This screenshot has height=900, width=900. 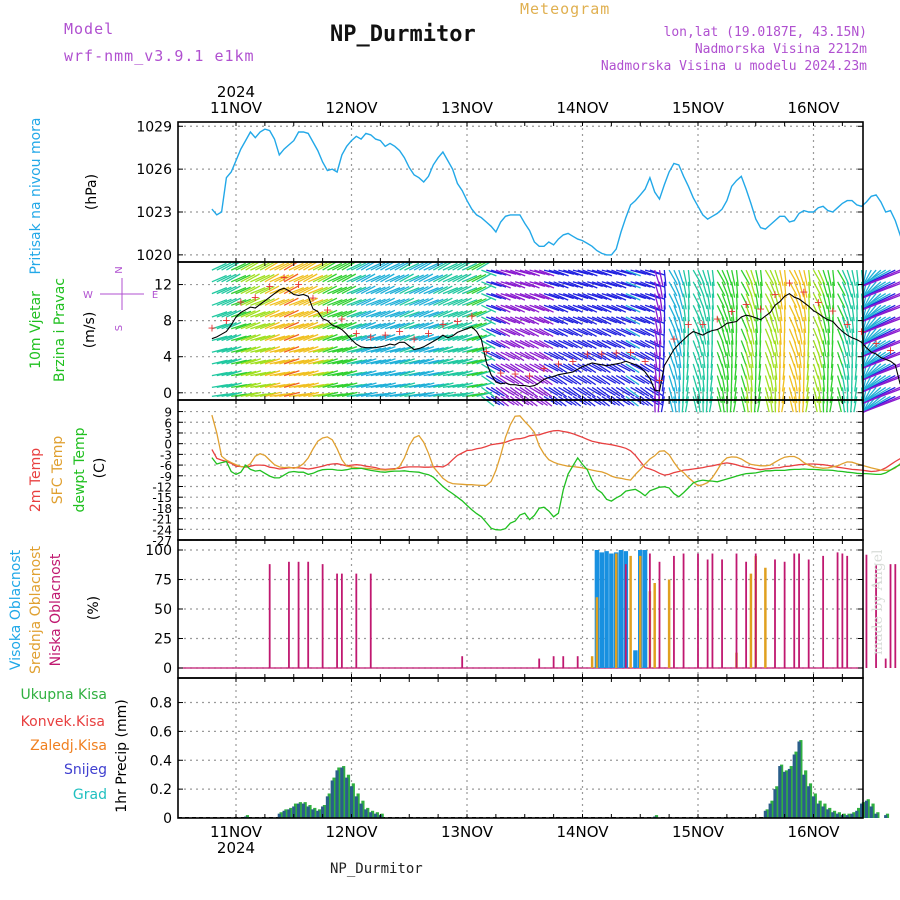 I want to click on y-tick-label: 0, so click(x=167, y=819).